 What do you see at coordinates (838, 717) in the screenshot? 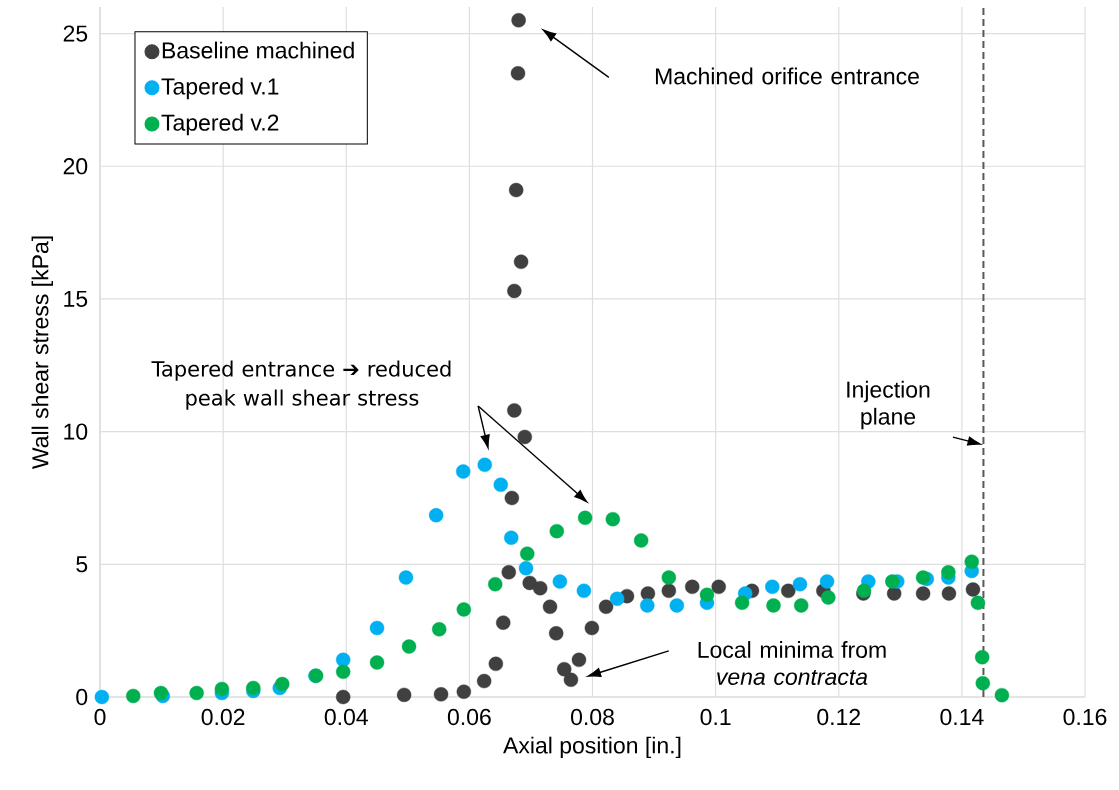
I see `x-tick-label: 0.12` at bounding box center [838, 717].